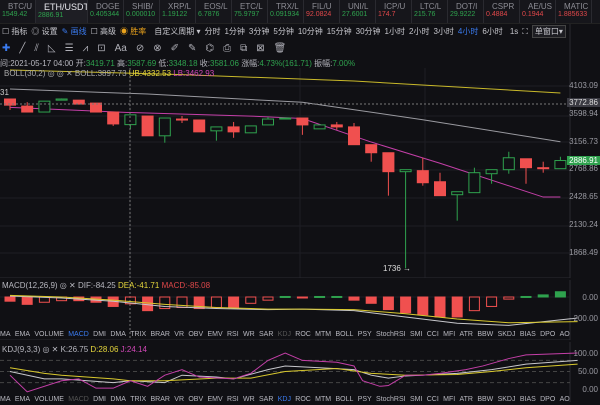 Image resolution: width=600 pixels, height=405 pixels. What do you see at coordinates (62, 11) in the screenshot?
I see `ticker-1: ETH/USDT 2886.91` at bounding box center [62, 11].